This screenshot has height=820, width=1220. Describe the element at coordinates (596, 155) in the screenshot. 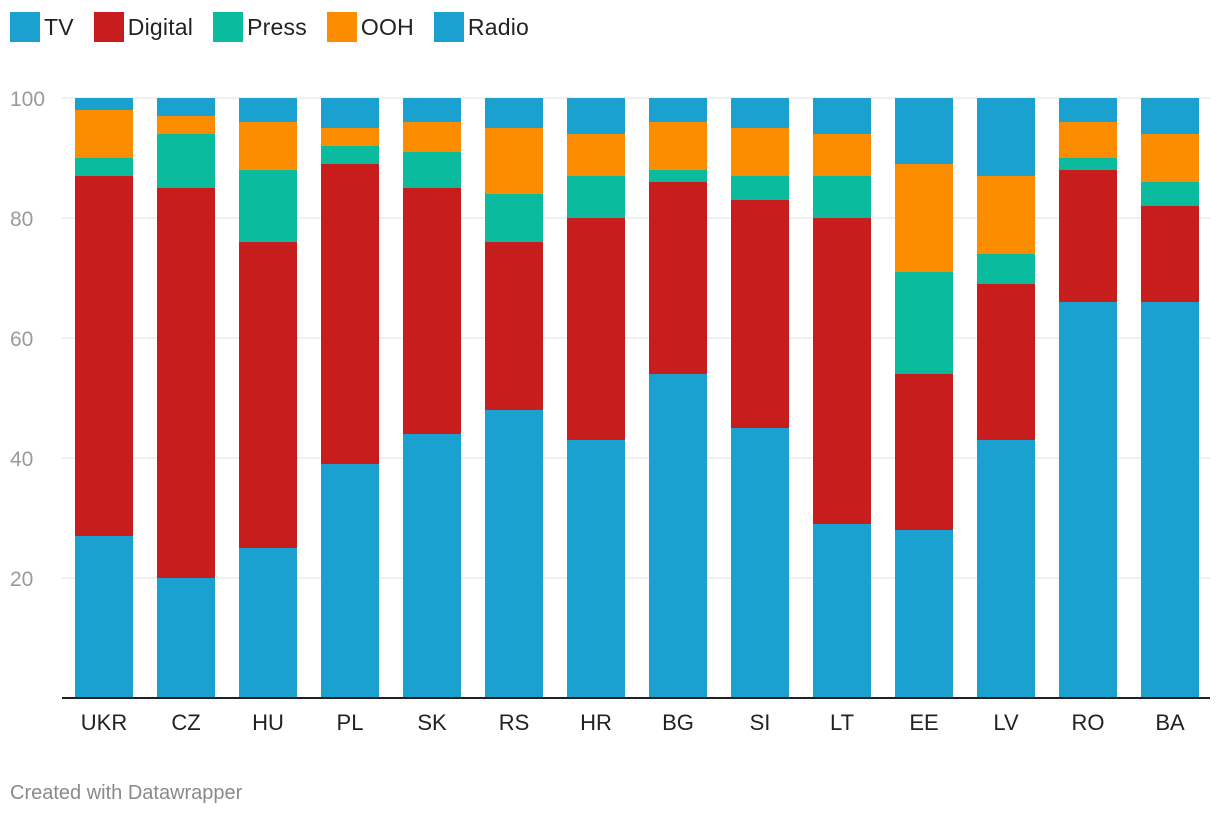

I see `bar-segment-ooh-hr` at that location.